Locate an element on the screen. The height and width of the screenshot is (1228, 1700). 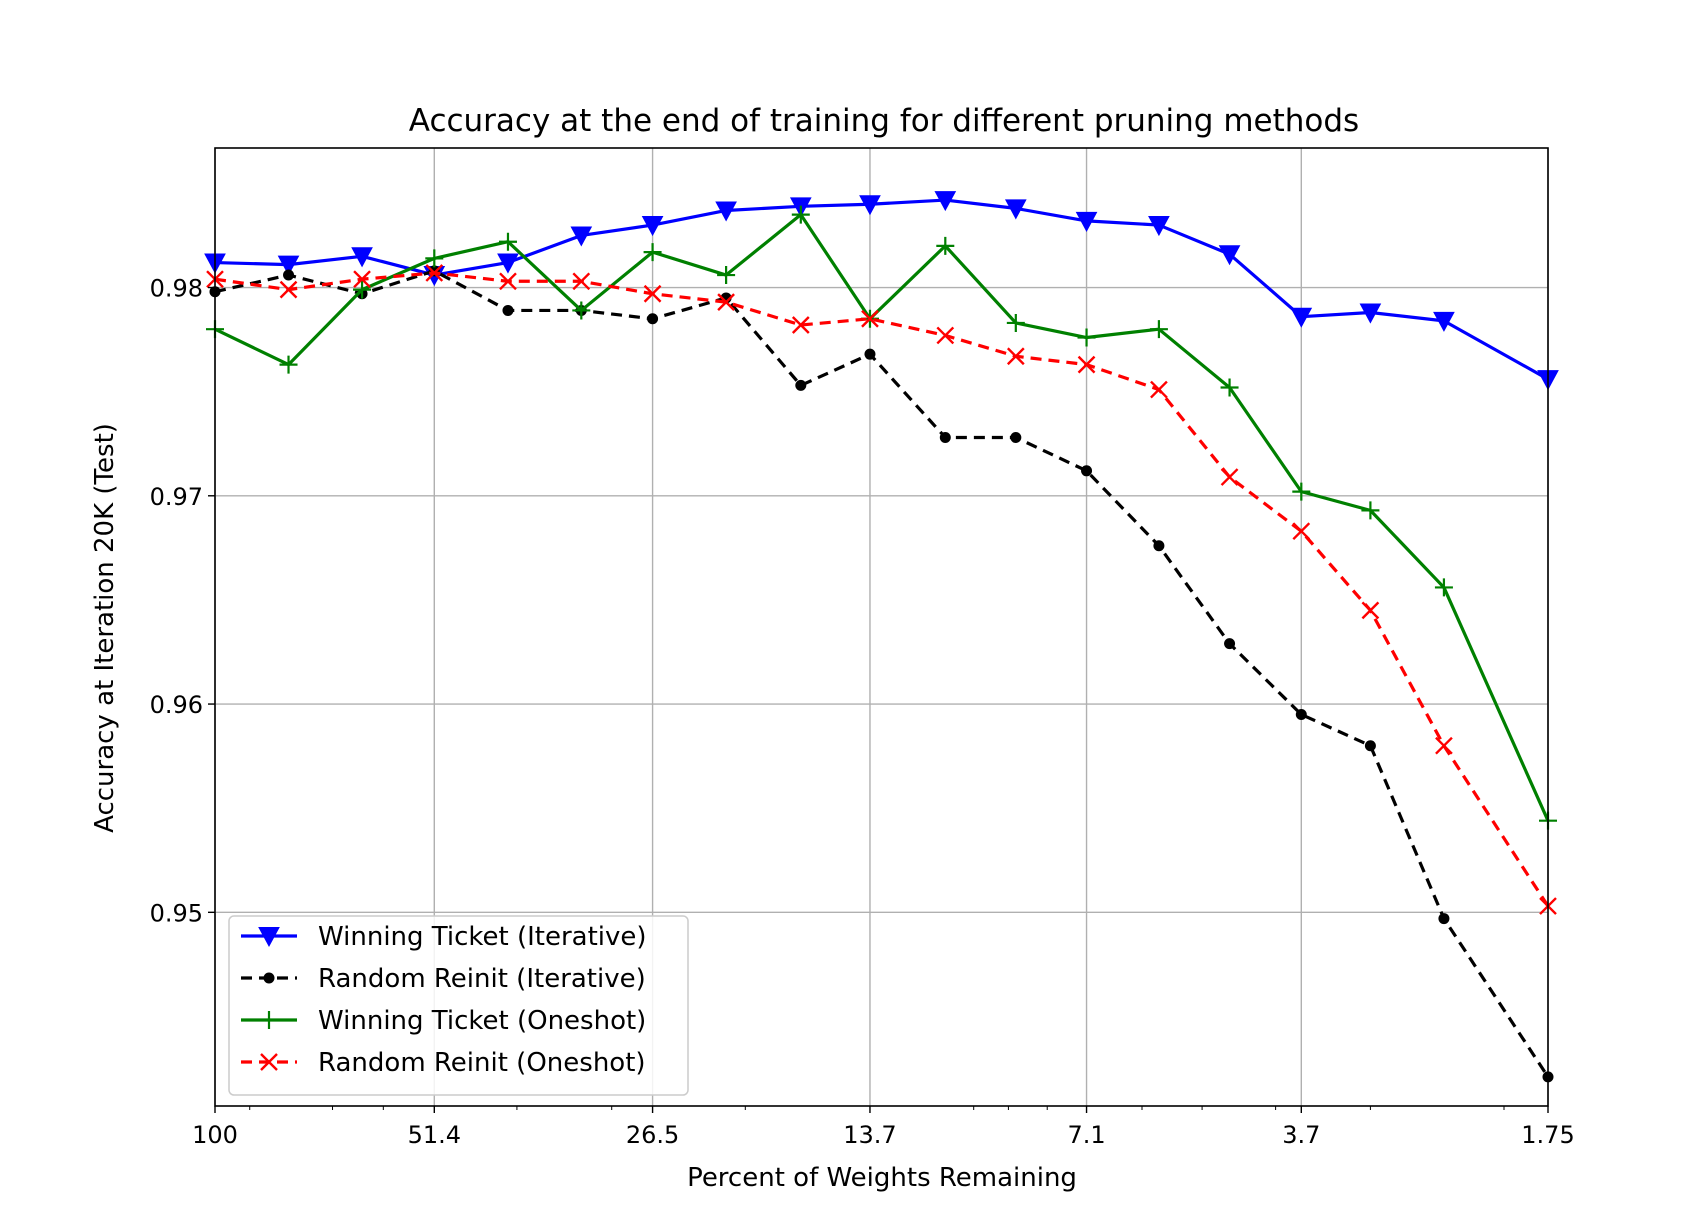
x-tick-label: 100 is located at coordinates (215, 1135).